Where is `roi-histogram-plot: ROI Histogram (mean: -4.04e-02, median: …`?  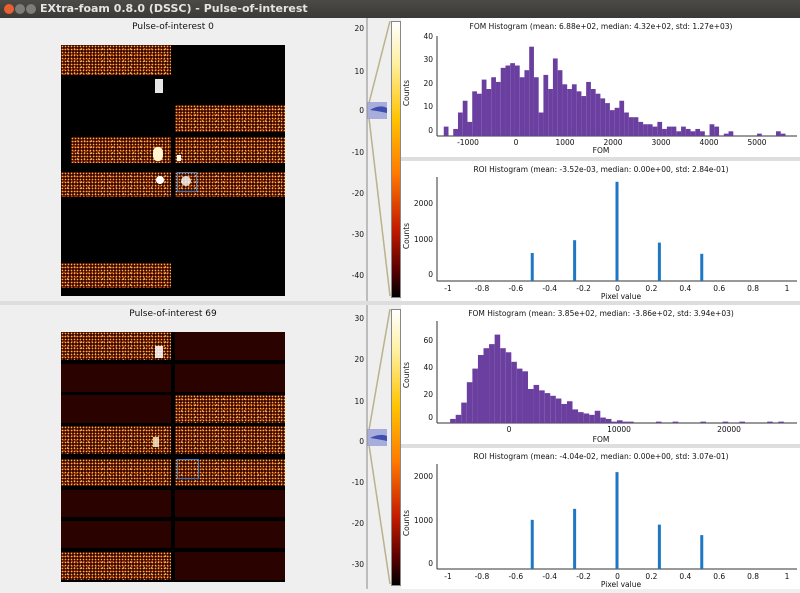
roi-histogram-plot: ROI Histogram (mean: -4.04e-02, median: … is located at coordinates (600, 518).